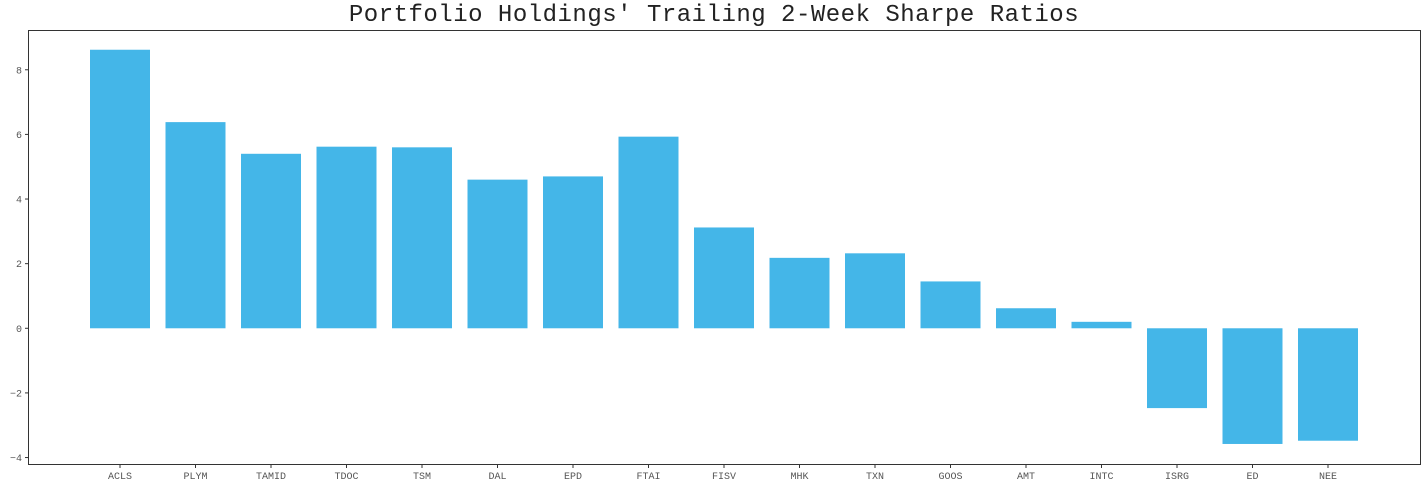 The image size is (1428, 487). I want to click on y-tick-label: 4, so click(19, 201).